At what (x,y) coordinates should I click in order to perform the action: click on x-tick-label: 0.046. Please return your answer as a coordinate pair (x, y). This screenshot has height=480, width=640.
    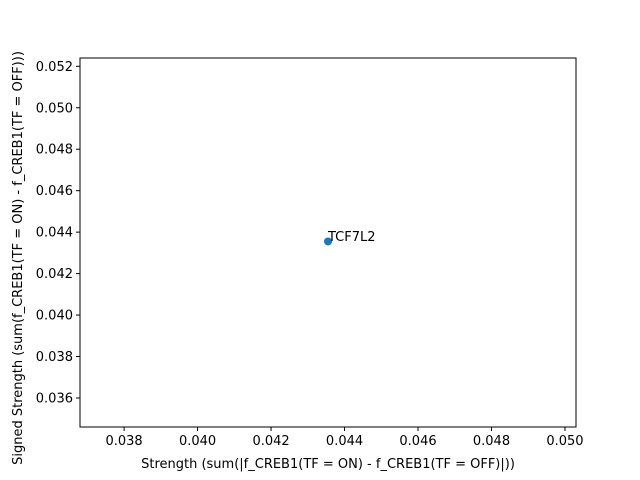
    Looking at the image, I should click on (417, 441).